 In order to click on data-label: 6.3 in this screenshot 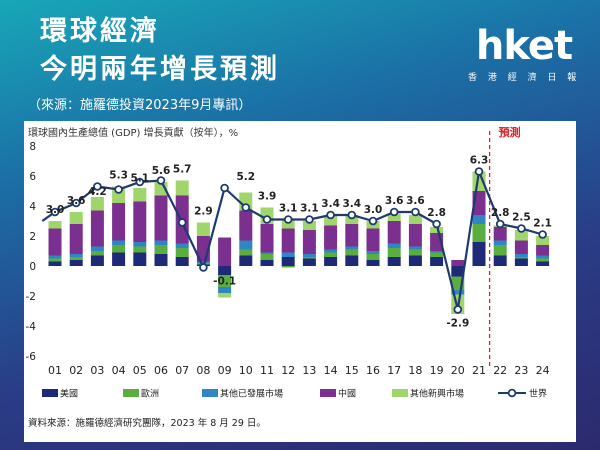, I will do `click(479, 161)`.